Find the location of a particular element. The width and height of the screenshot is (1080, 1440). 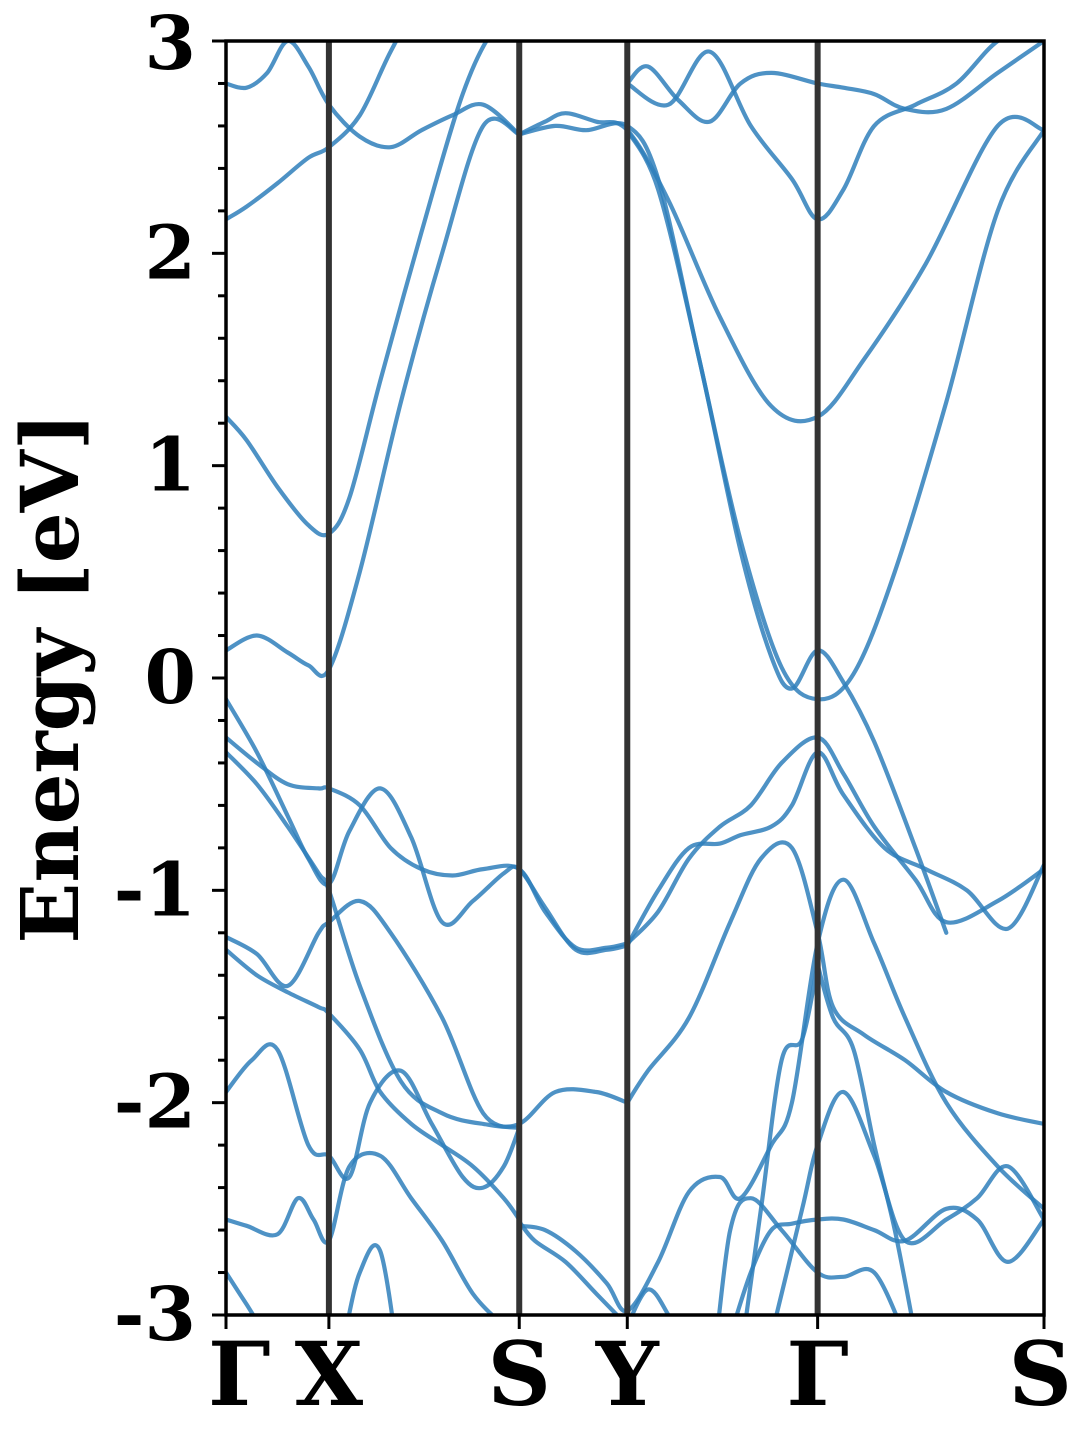

y-tick-label: 2 is located at coordinates (171, 253).